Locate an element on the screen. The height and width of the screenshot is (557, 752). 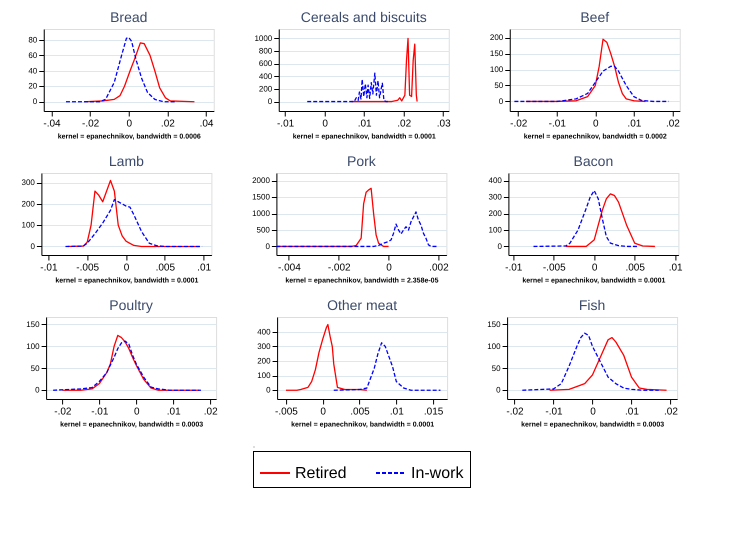
x-tick-label: .03 is located at coordinates (444, 124).